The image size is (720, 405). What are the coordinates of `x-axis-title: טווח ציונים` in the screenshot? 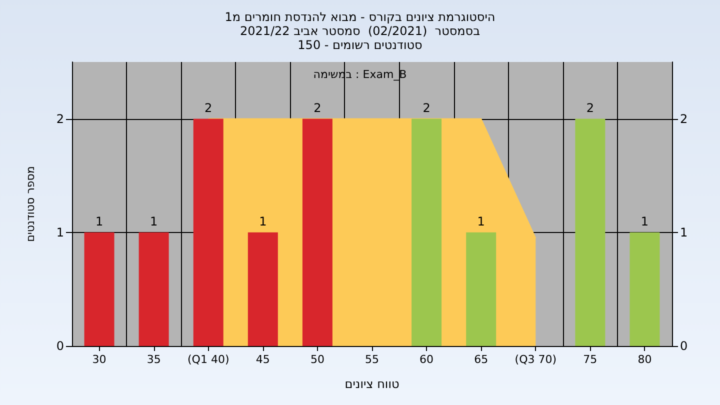 It's located at (372, 384).